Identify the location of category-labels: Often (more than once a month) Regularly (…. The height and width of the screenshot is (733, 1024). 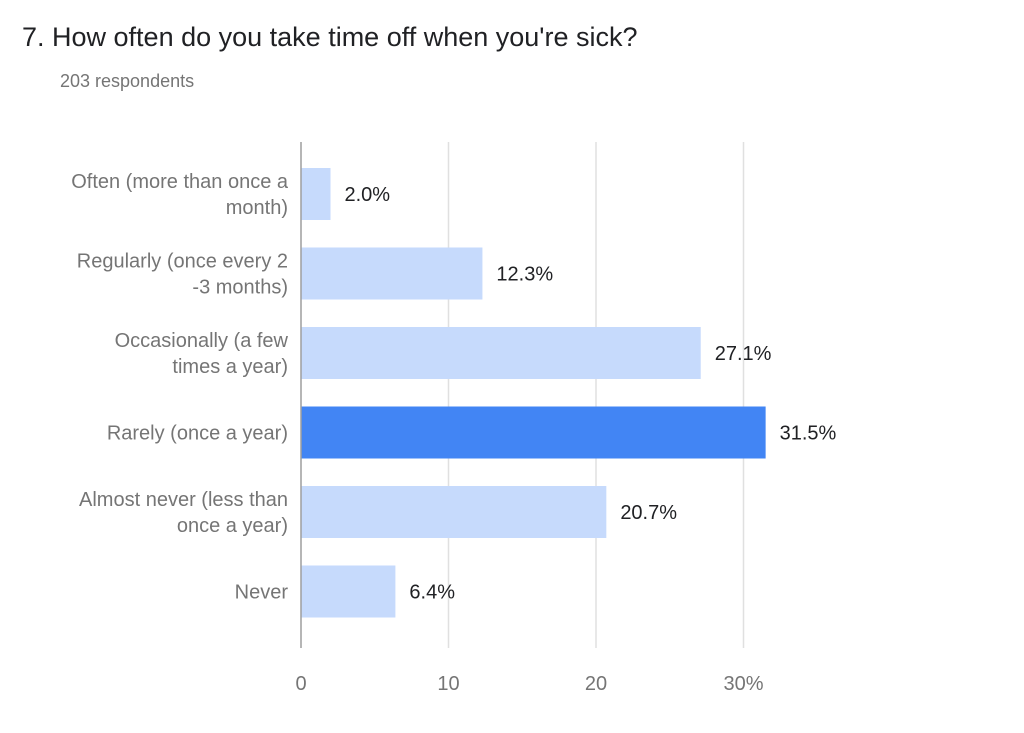
(180, 387).